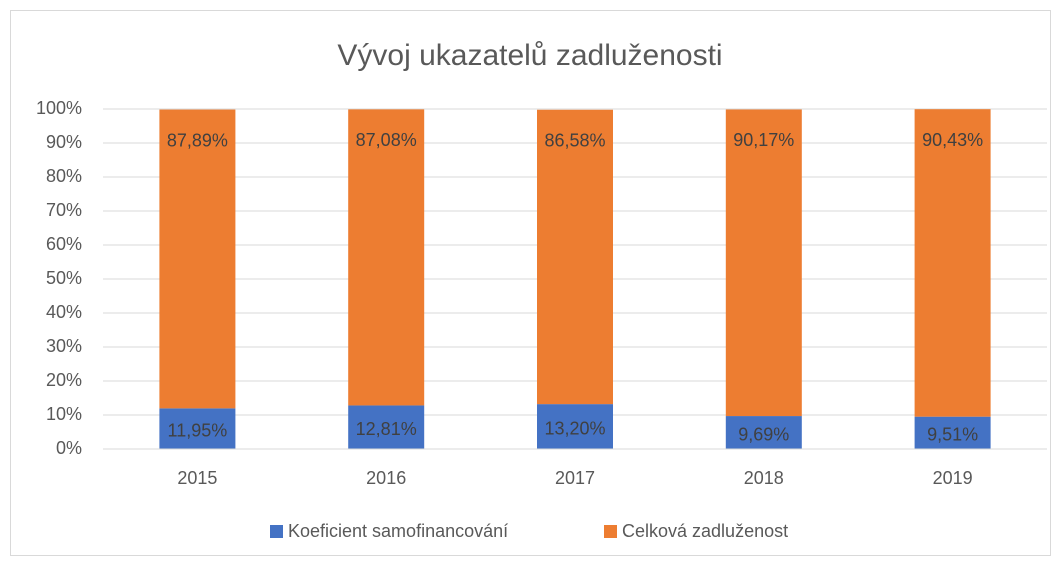 The image size is (1061, 562). What do you see at coordinates (575, 478) in the screenshot?
I see `x-tick-label: 2017` at bounding box center [575, 478].